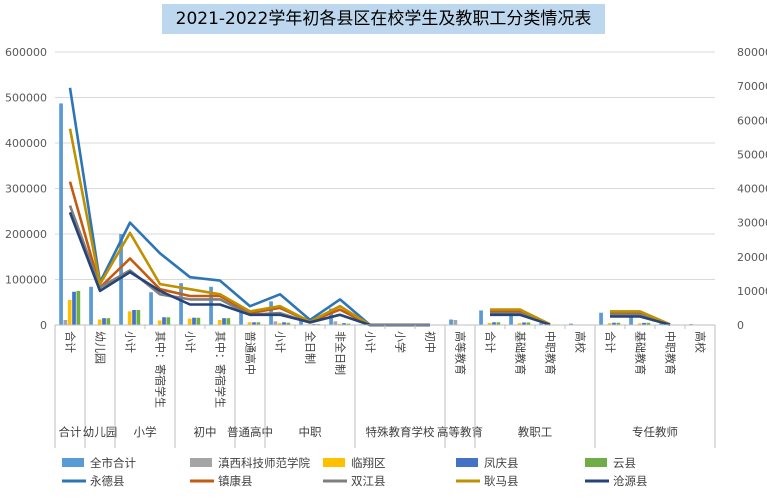 This screenshot has width=767, height=501. What do you see at coordinates (752, 257) in the screenshot?
I see `y-right-tick-label: 20000` at bounding box center [752, 257].